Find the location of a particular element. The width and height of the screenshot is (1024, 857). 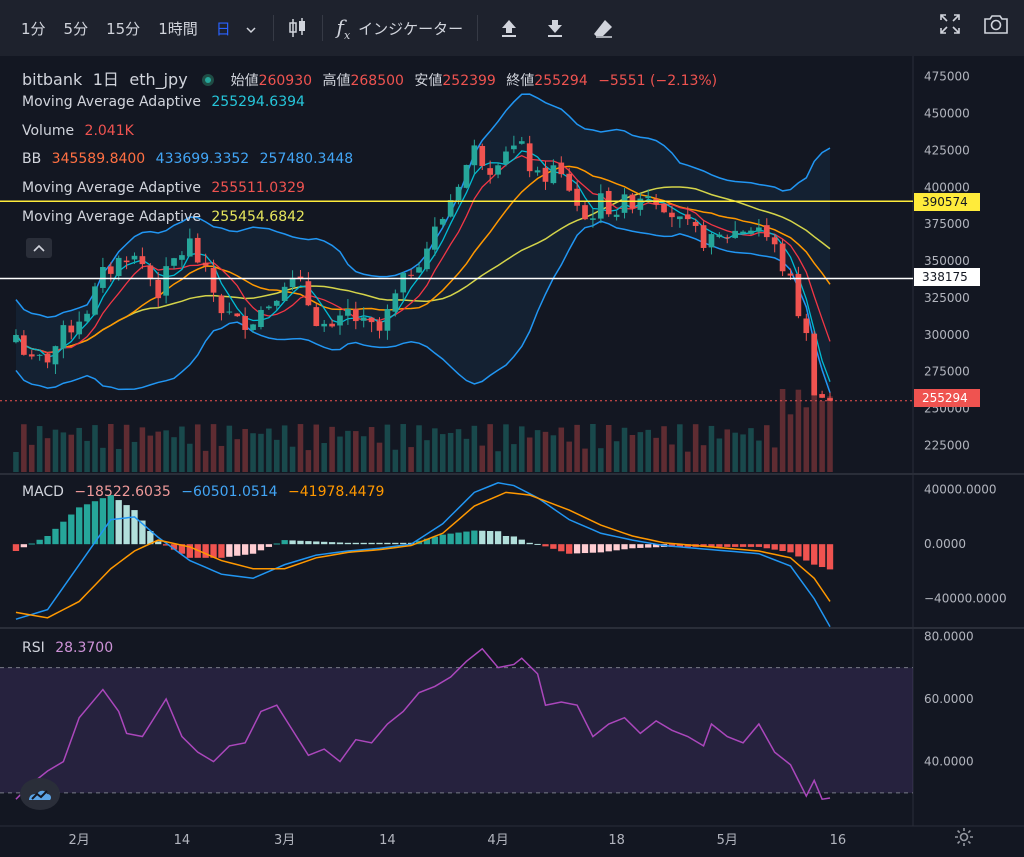

indicator-name: BB is located at coordinates (32, 159).